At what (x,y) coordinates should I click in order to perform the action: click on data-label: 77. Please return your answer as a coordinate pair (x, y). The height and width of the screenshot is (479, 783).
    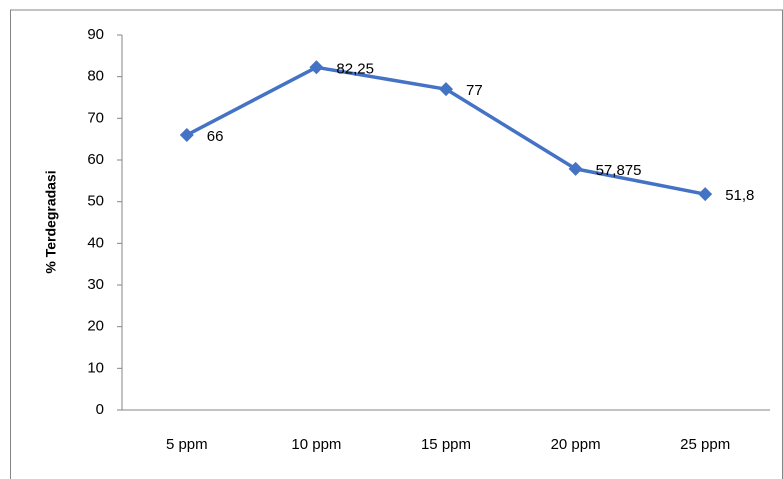
    Looking at the image, I should click on (474, 90).